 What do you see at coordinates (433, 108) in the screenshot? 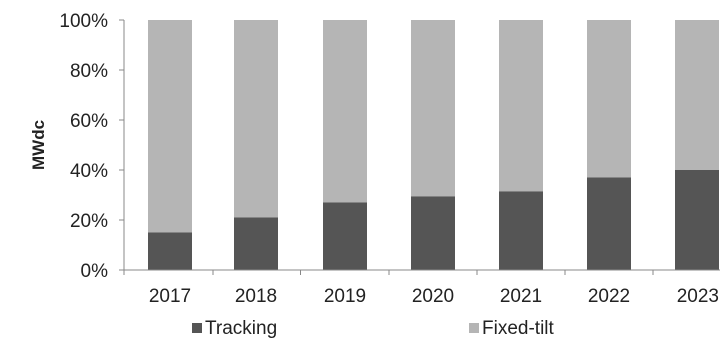
I see `bar-fixed-tilt-2020` at bounding box center [433, 108].